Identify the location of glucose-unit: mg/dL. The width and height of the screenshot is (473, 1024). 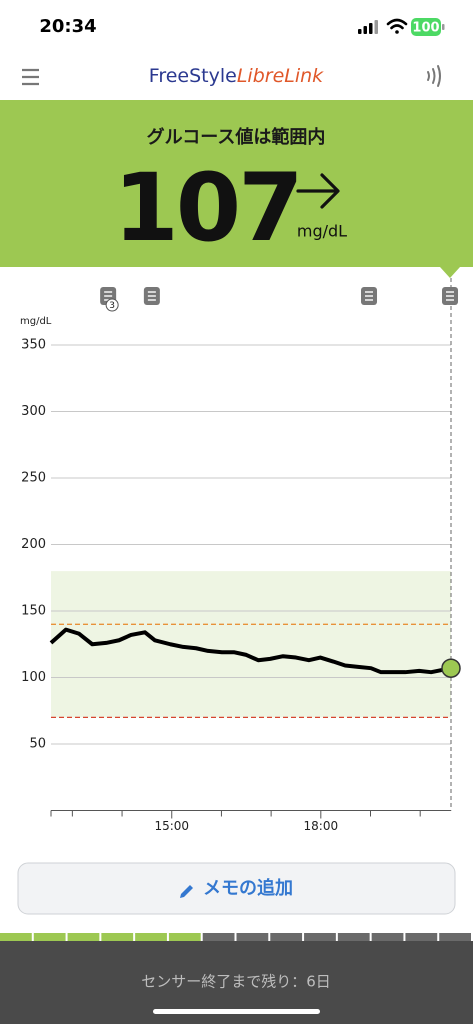
(322, 231).